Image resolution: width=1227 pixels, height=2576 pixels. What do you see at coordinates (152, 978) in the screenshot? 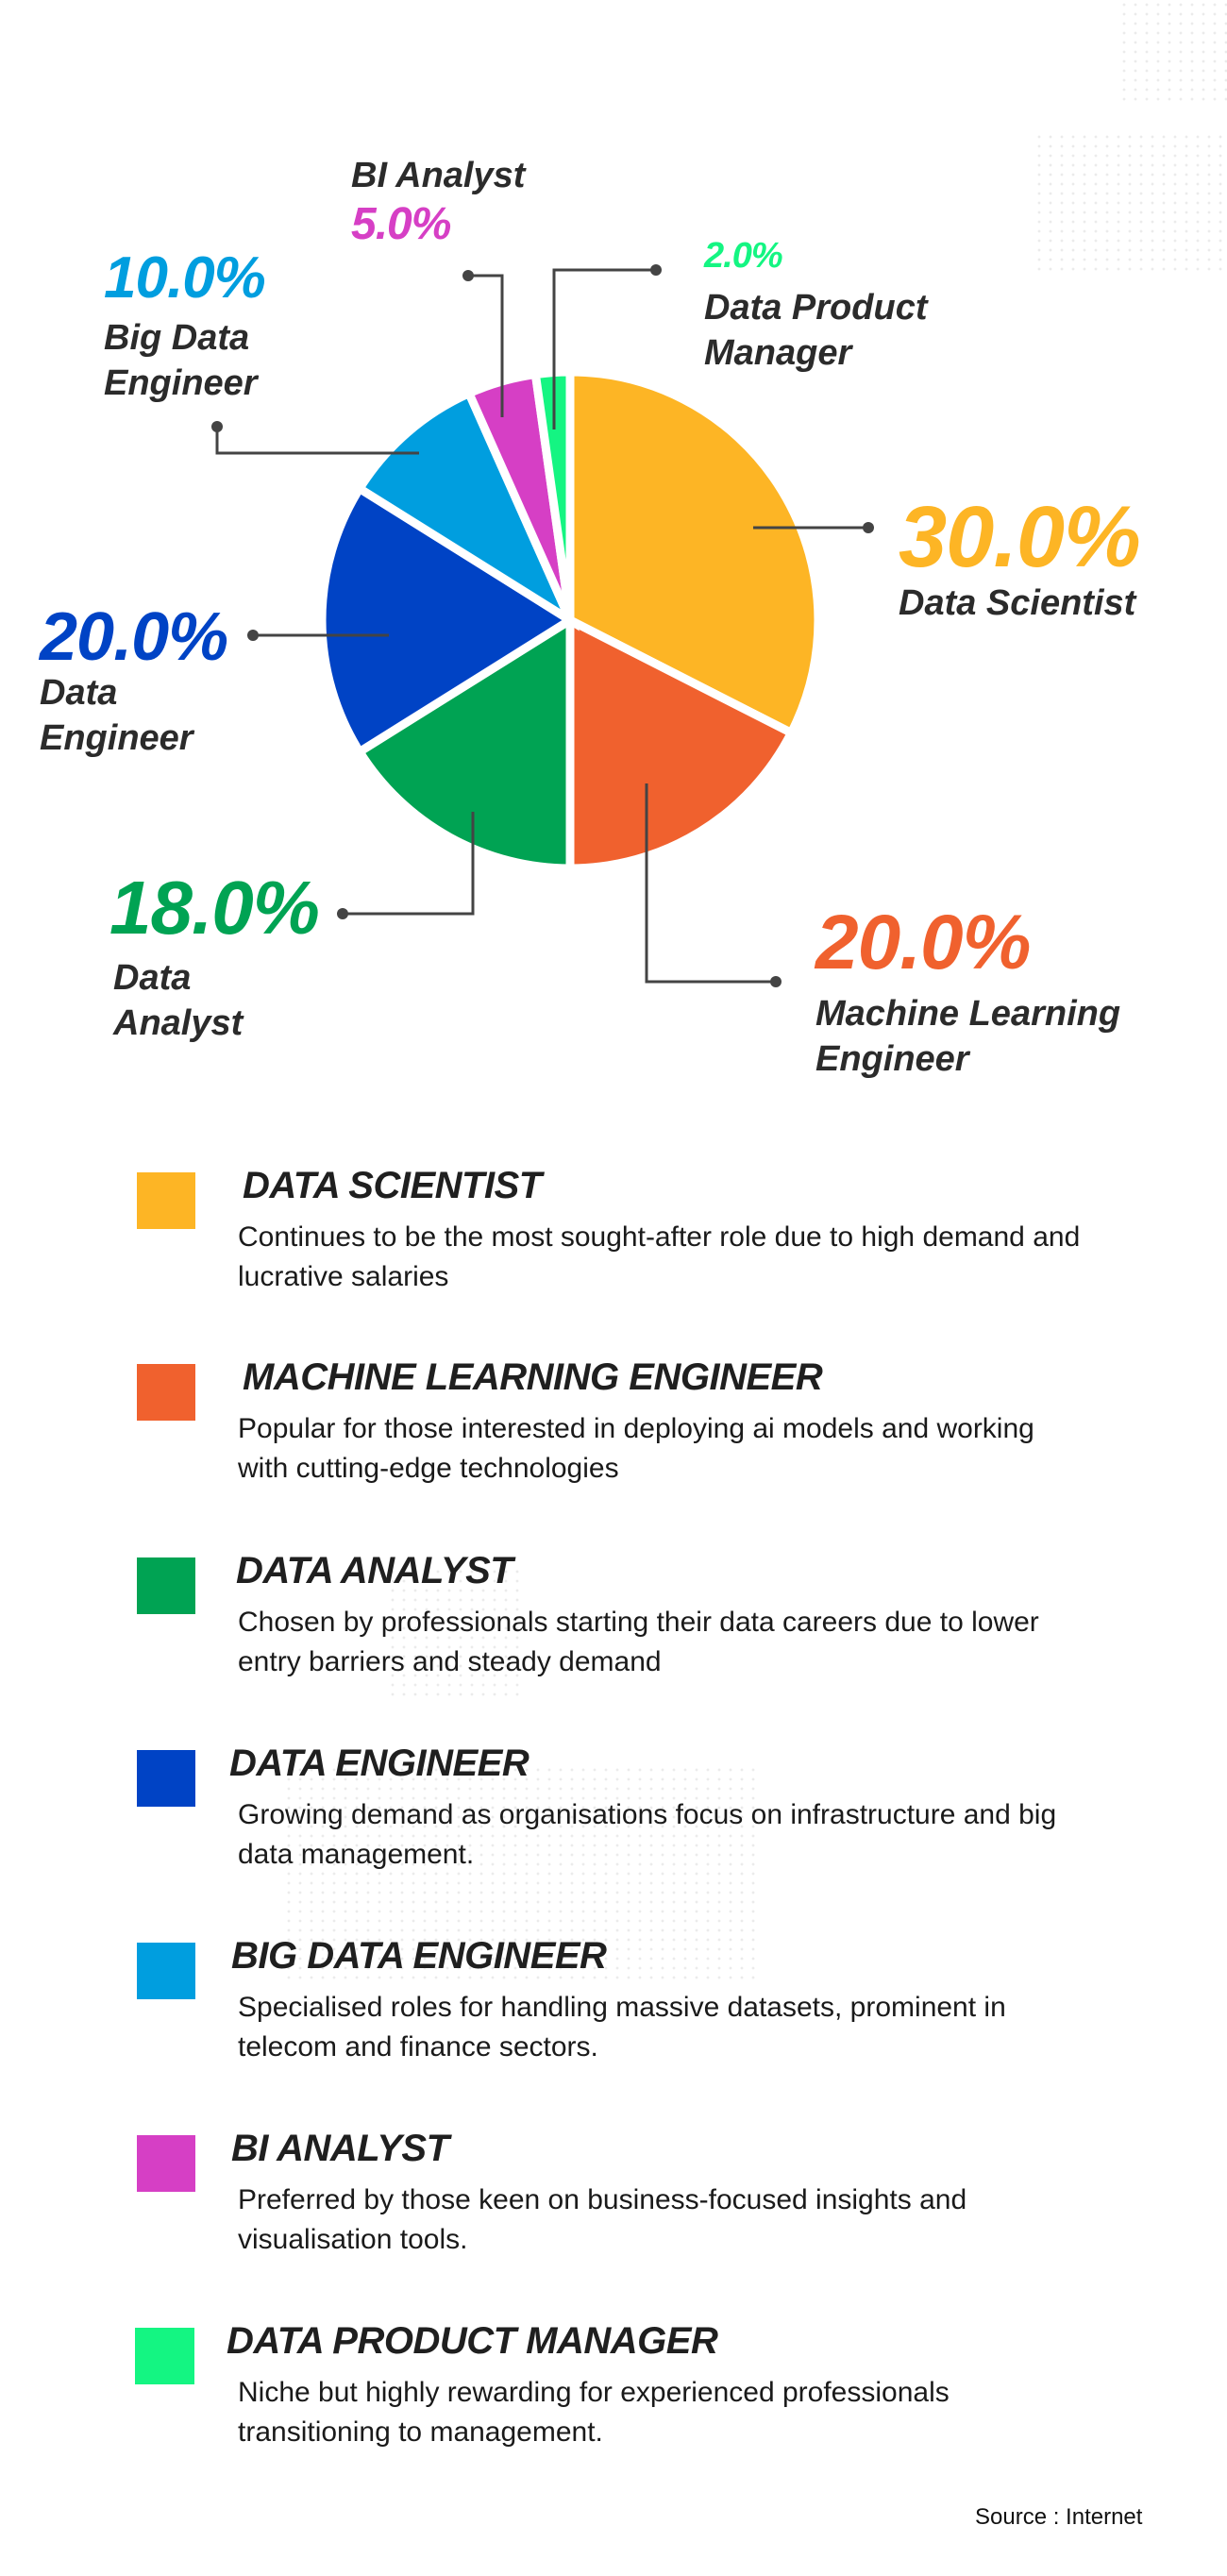
I see `label-data-analyst-line1: Data` at bounding box center [152, 978].